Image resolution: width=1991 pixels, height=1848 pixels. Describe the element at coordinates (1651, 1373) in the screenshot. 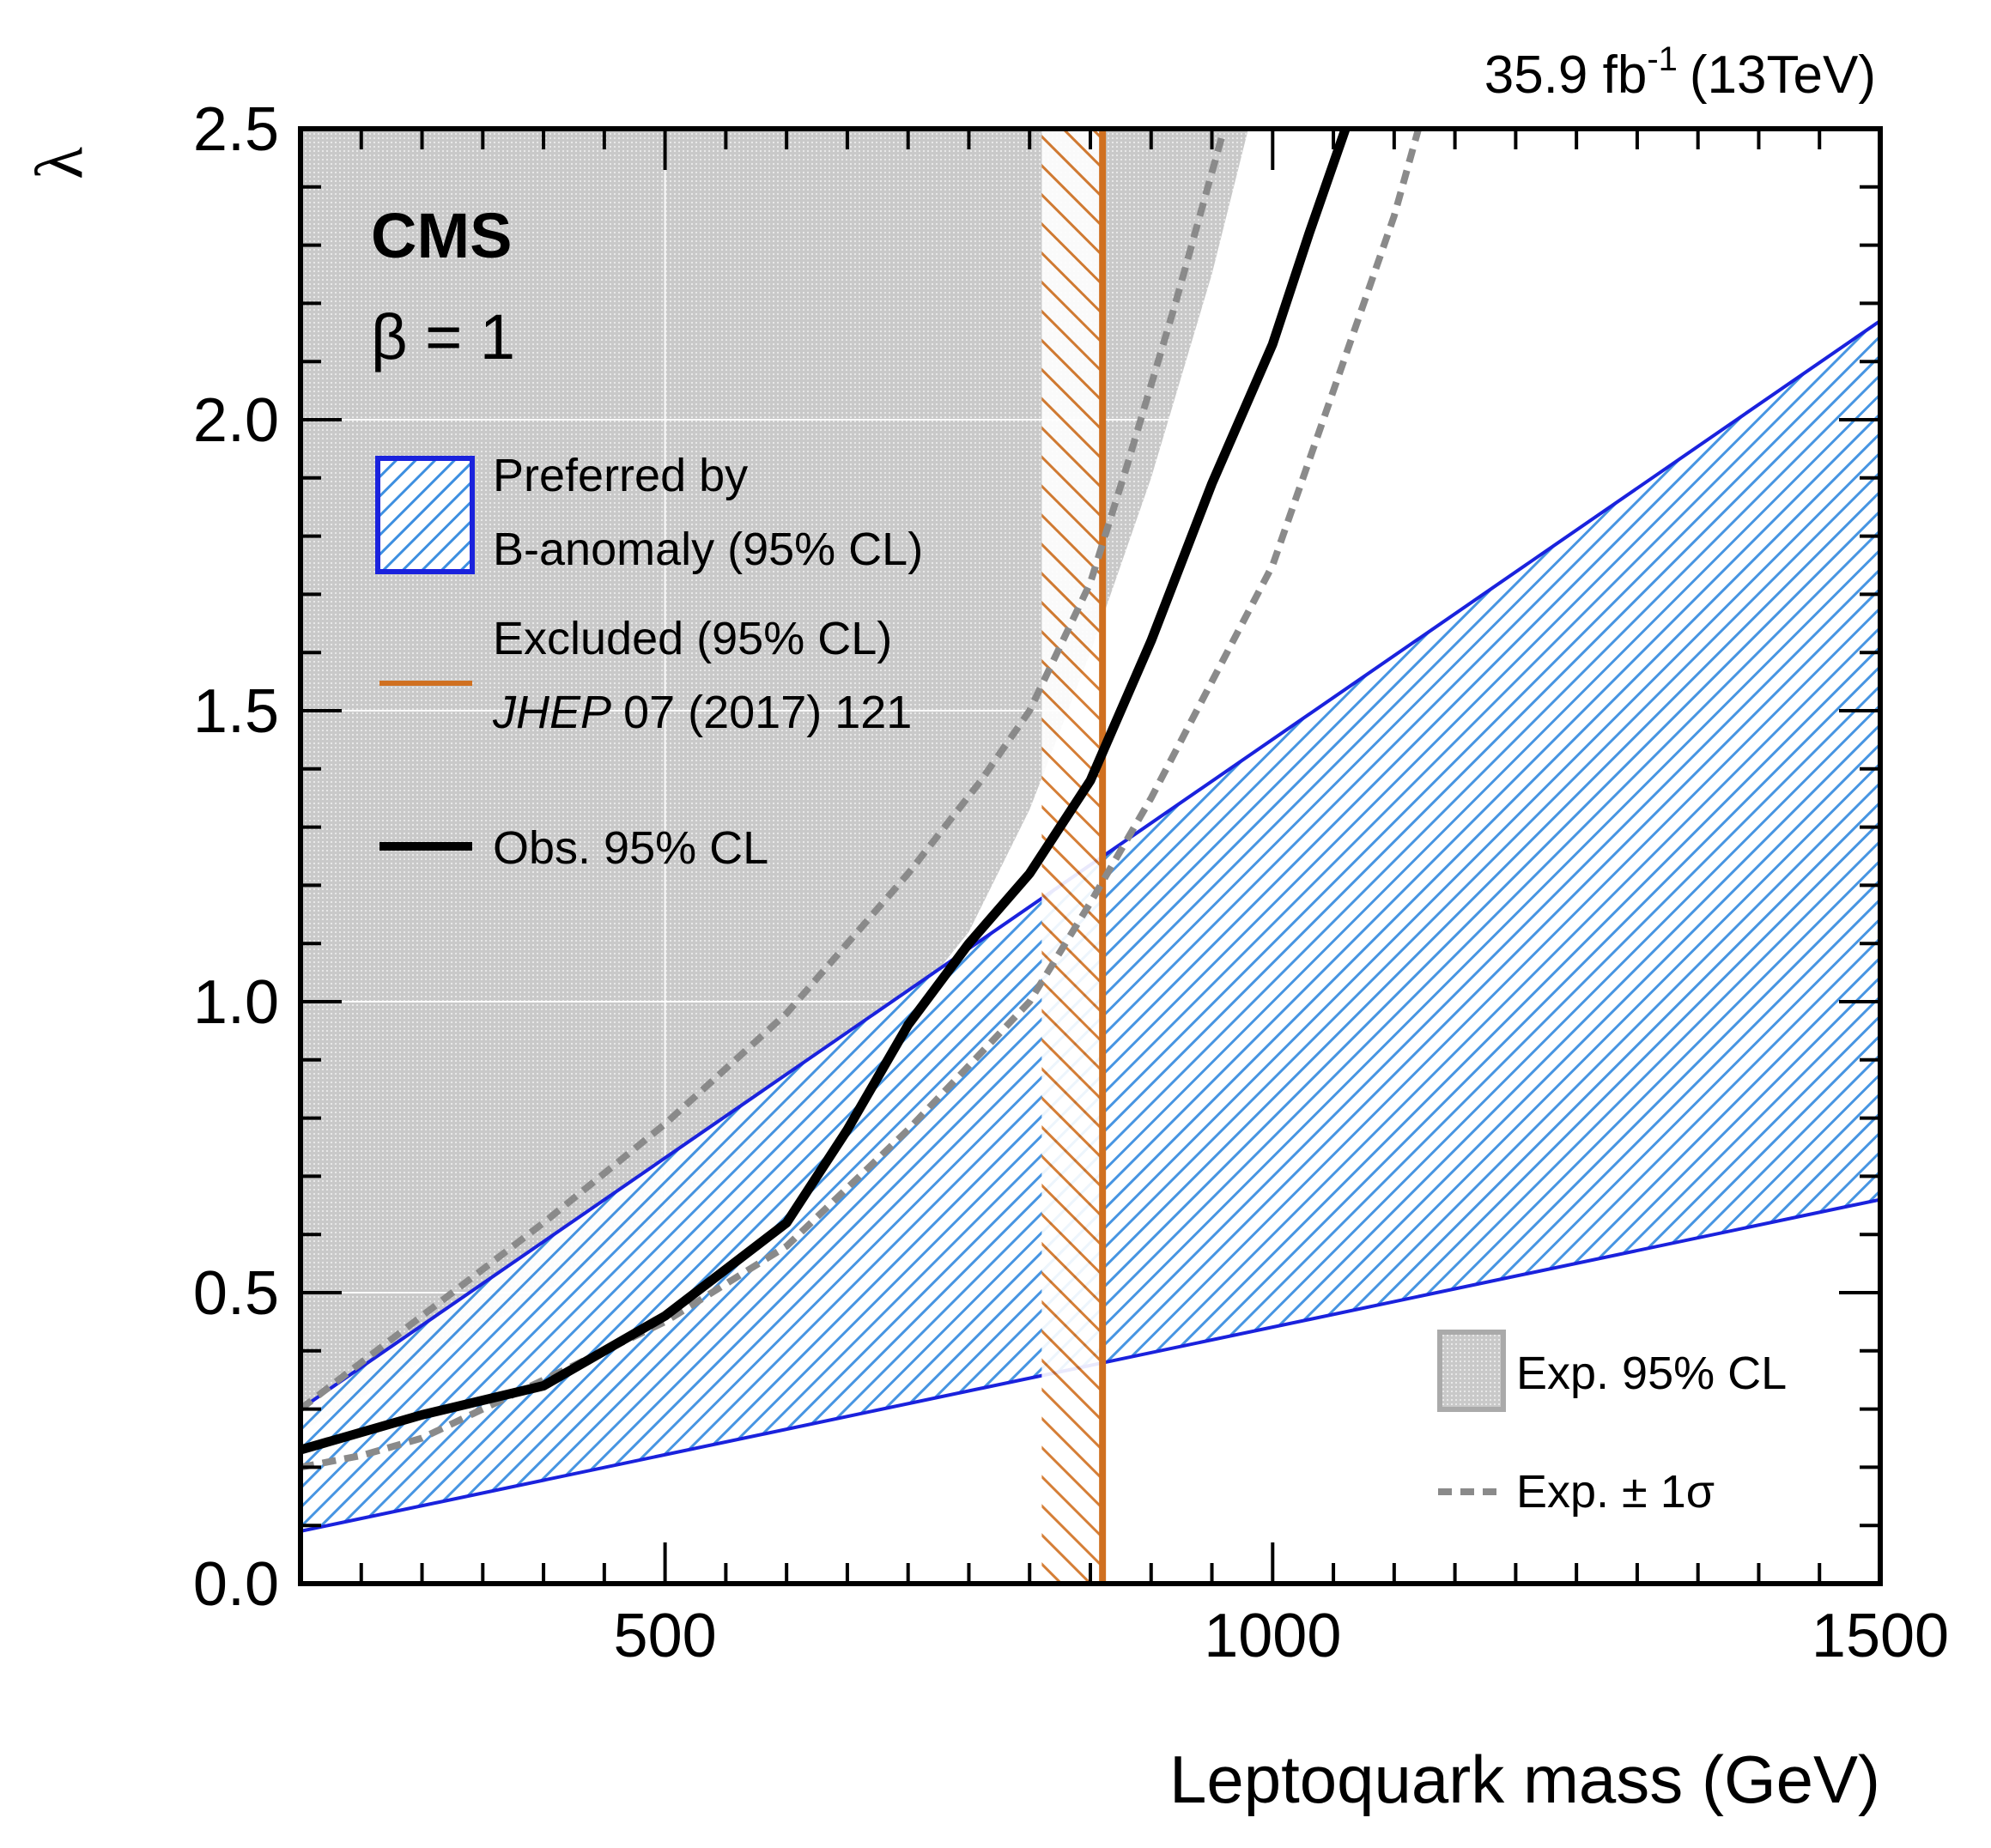

I see `legend-label-expected: Exp. 95% CL` at that location.